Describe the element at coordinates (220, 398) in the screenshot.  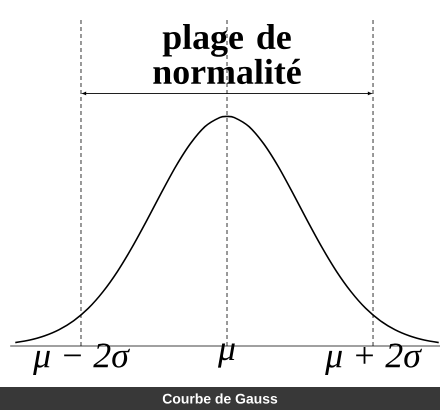
I see `text: Courbe de Gauss` at that location.